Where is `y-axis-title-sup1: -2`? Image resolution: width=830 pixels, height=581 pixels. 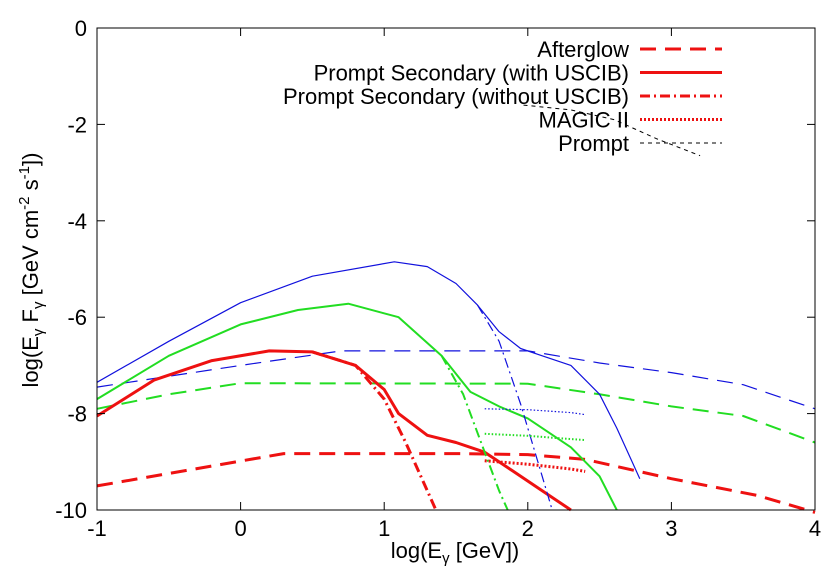
y-axis-title-sup1: -2 is located at coordinates (24, 202).